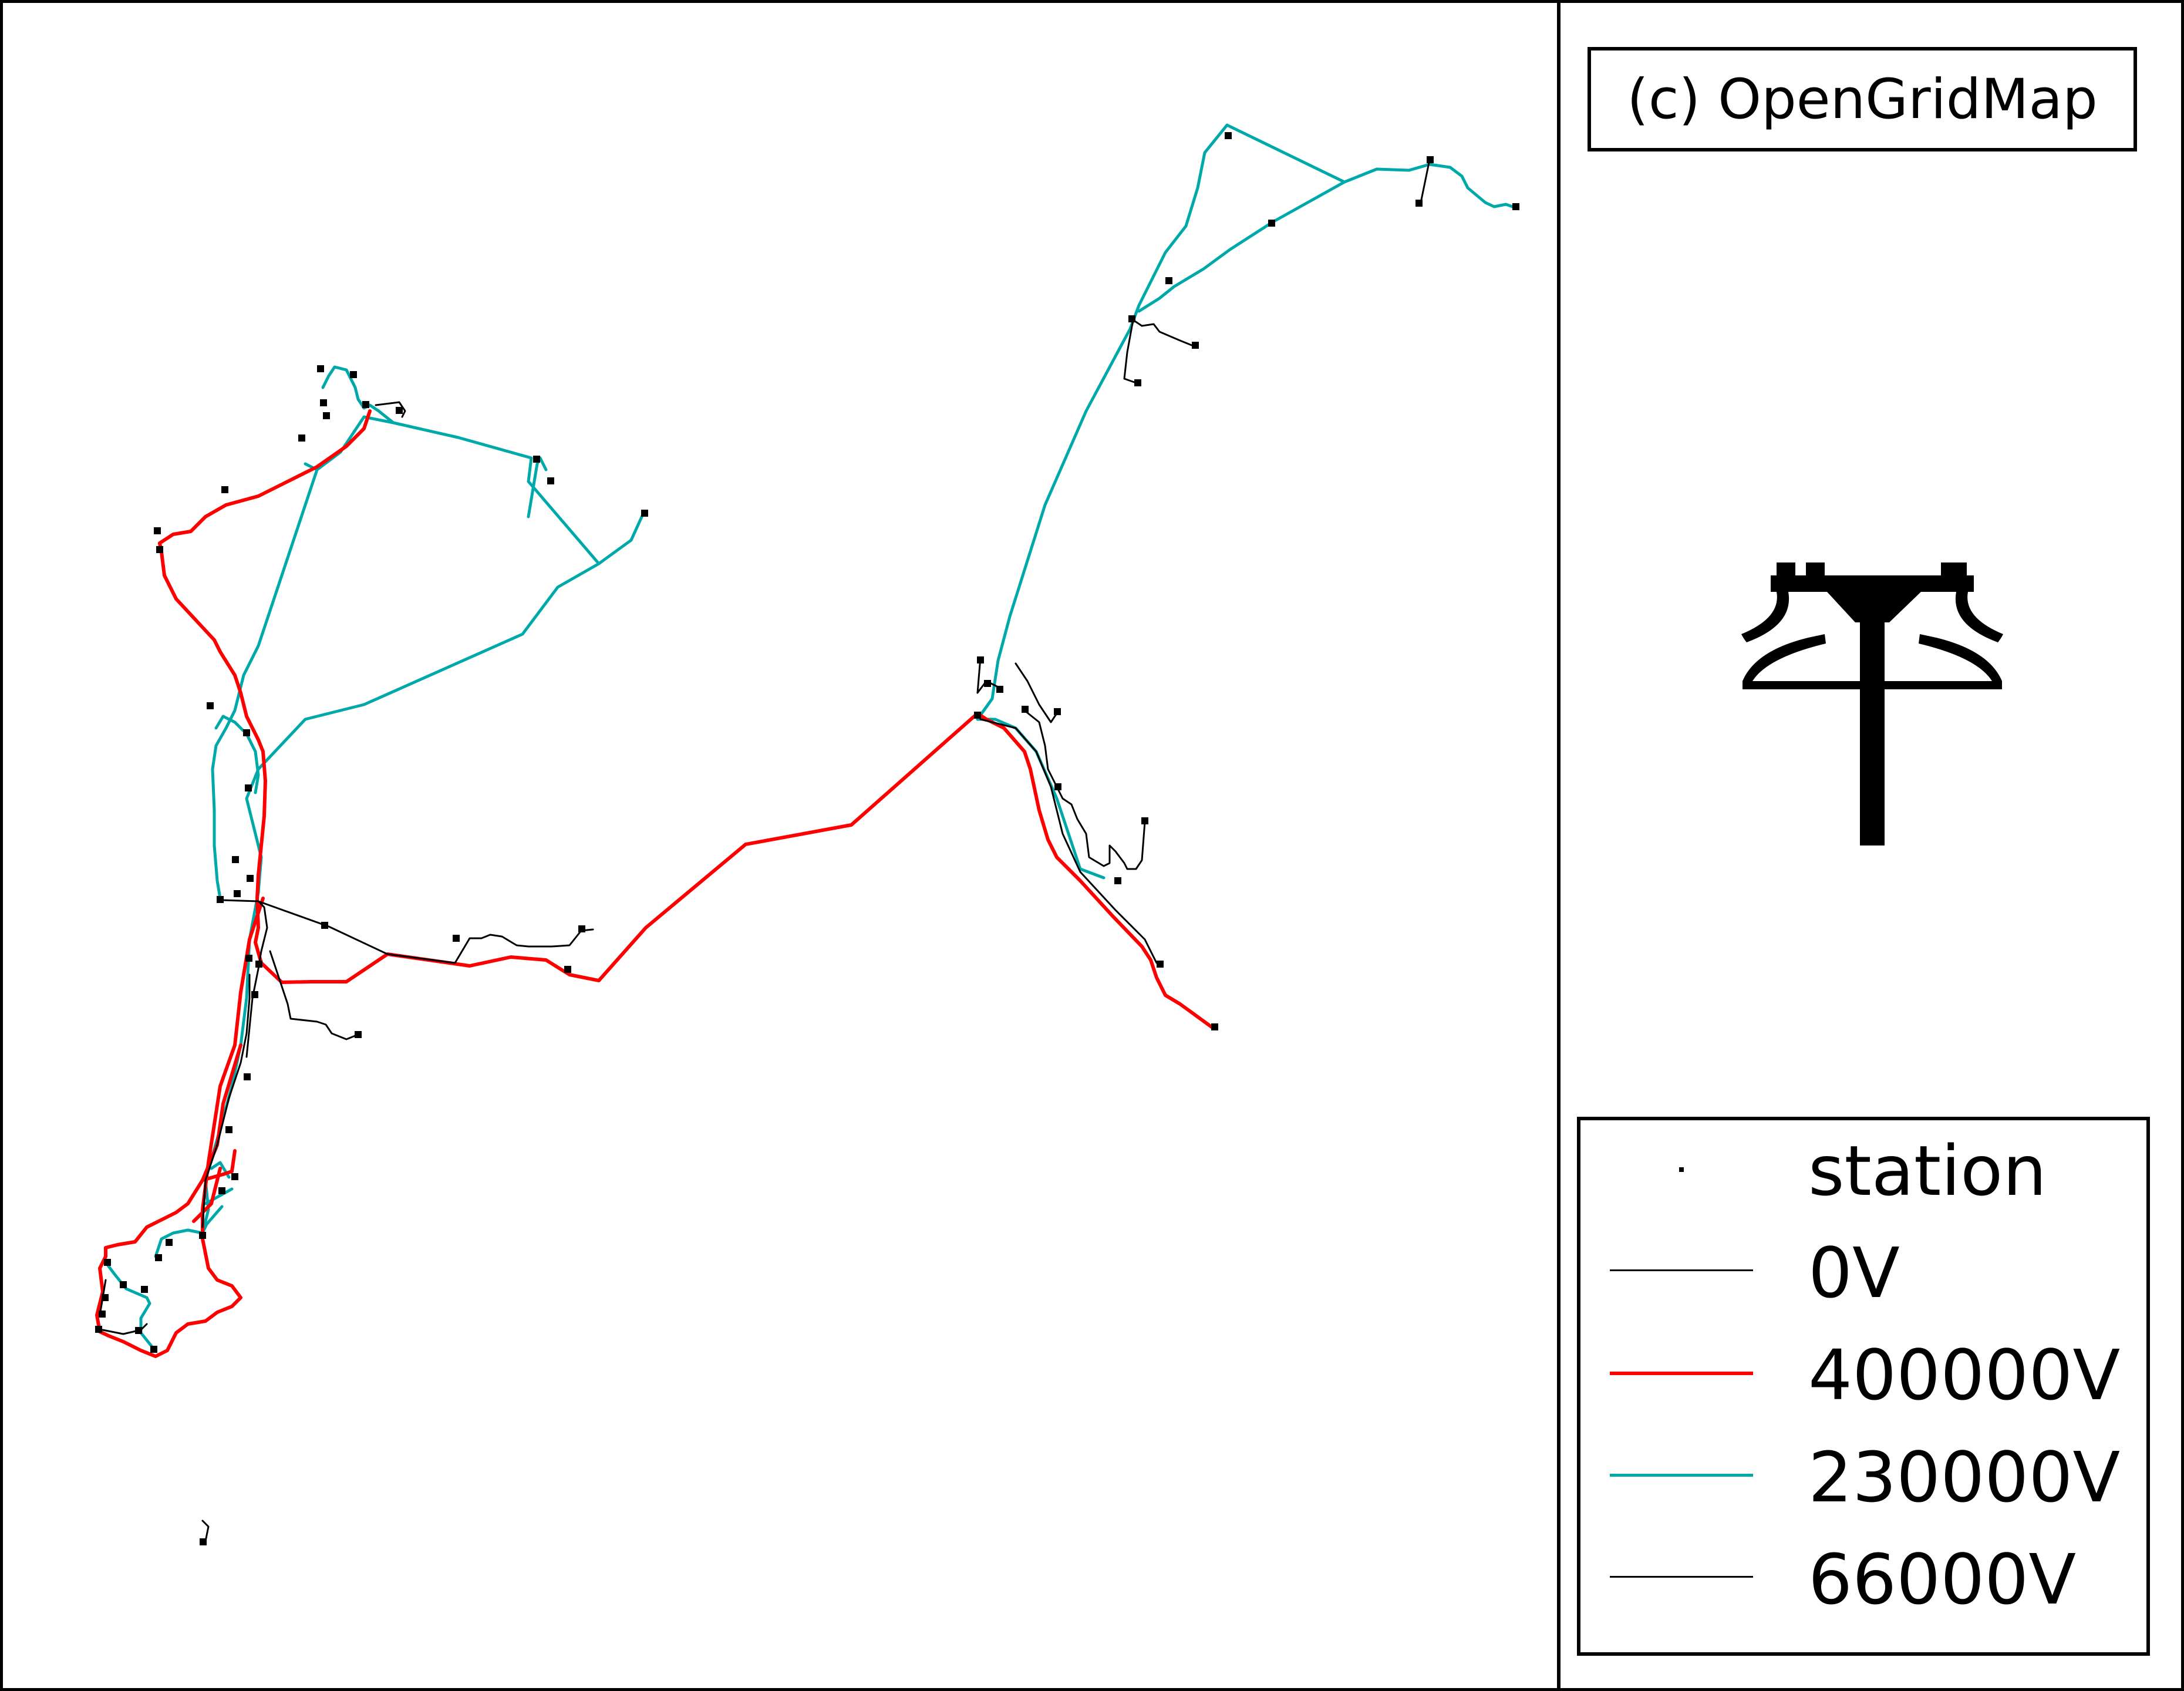  I want to click on legend-label: 400000V, so click(1964, 1375).